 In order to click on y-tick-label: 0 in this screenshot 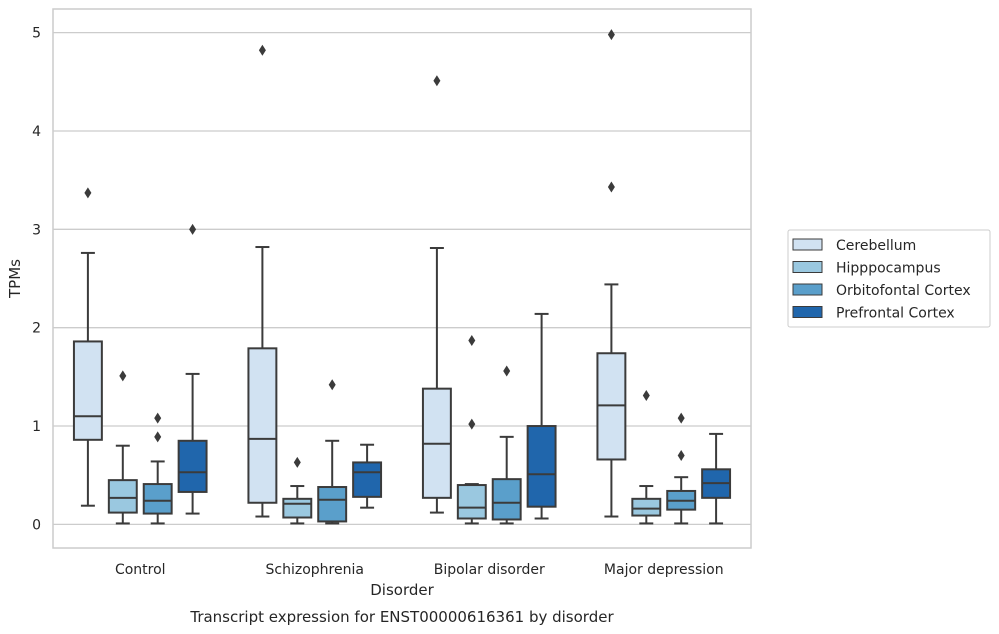, I will do `click(36, 525)`.